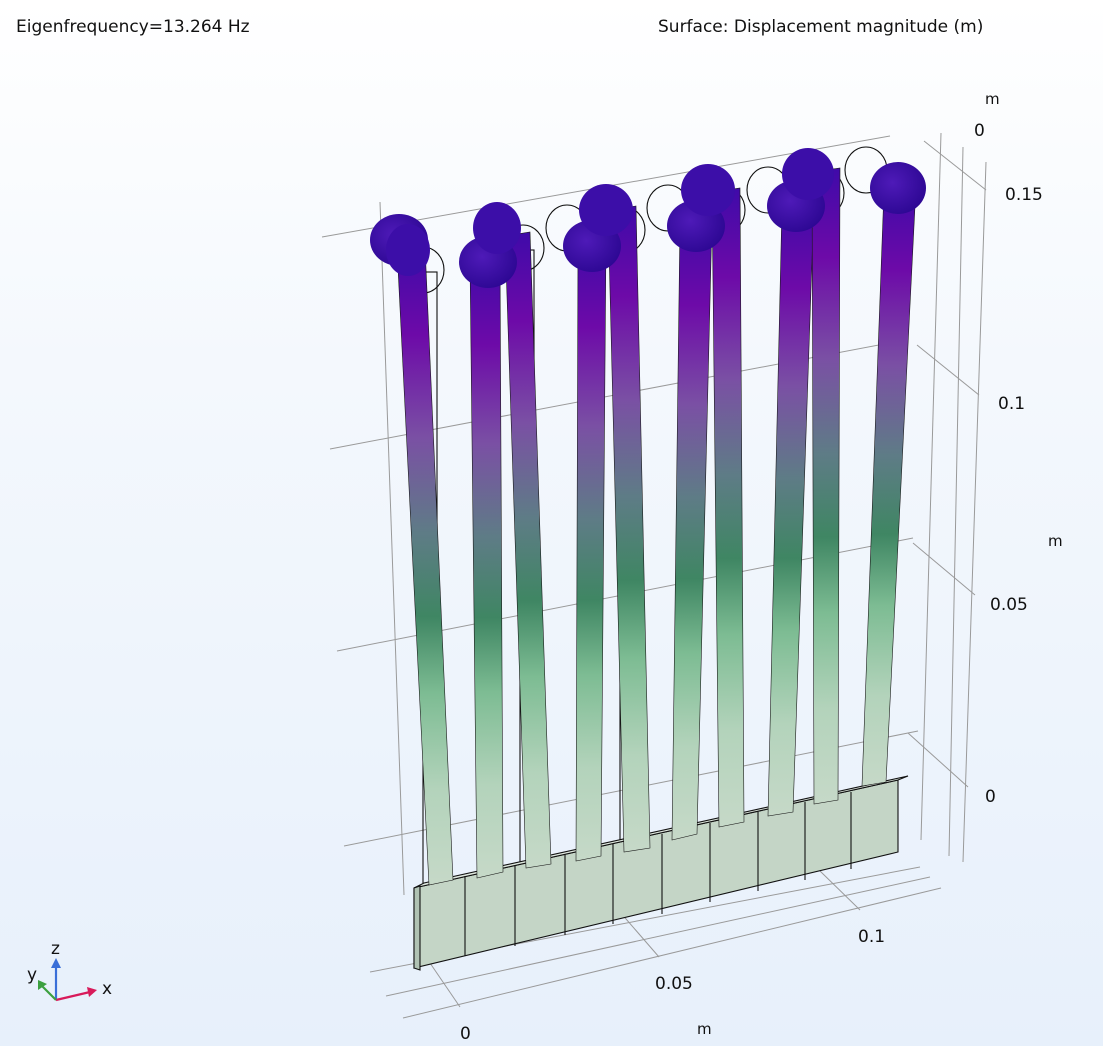 The width and height of the screenshot is (1103, 1046). Describe the element at coordinates (674, 984) in the screenshot. I see `x-axis-tick-005: 0.05` at that location.